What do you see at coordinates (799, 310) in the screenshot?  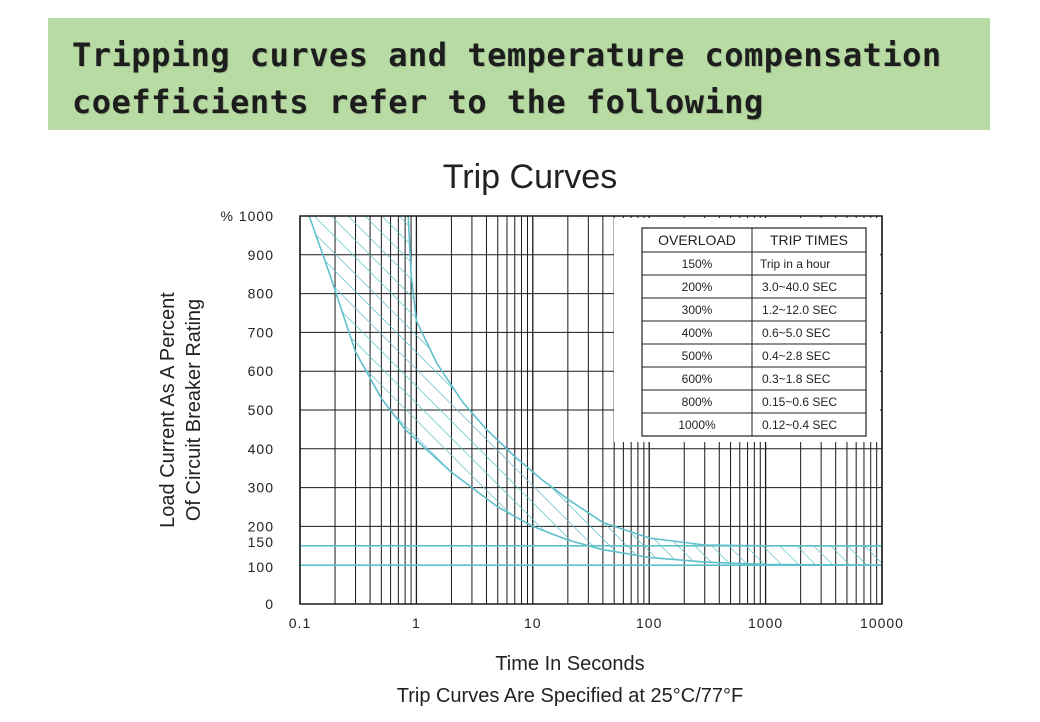 I see `table-cell-trip-time: 1.2~12.0 SEC` at bounding box center [799, 310].